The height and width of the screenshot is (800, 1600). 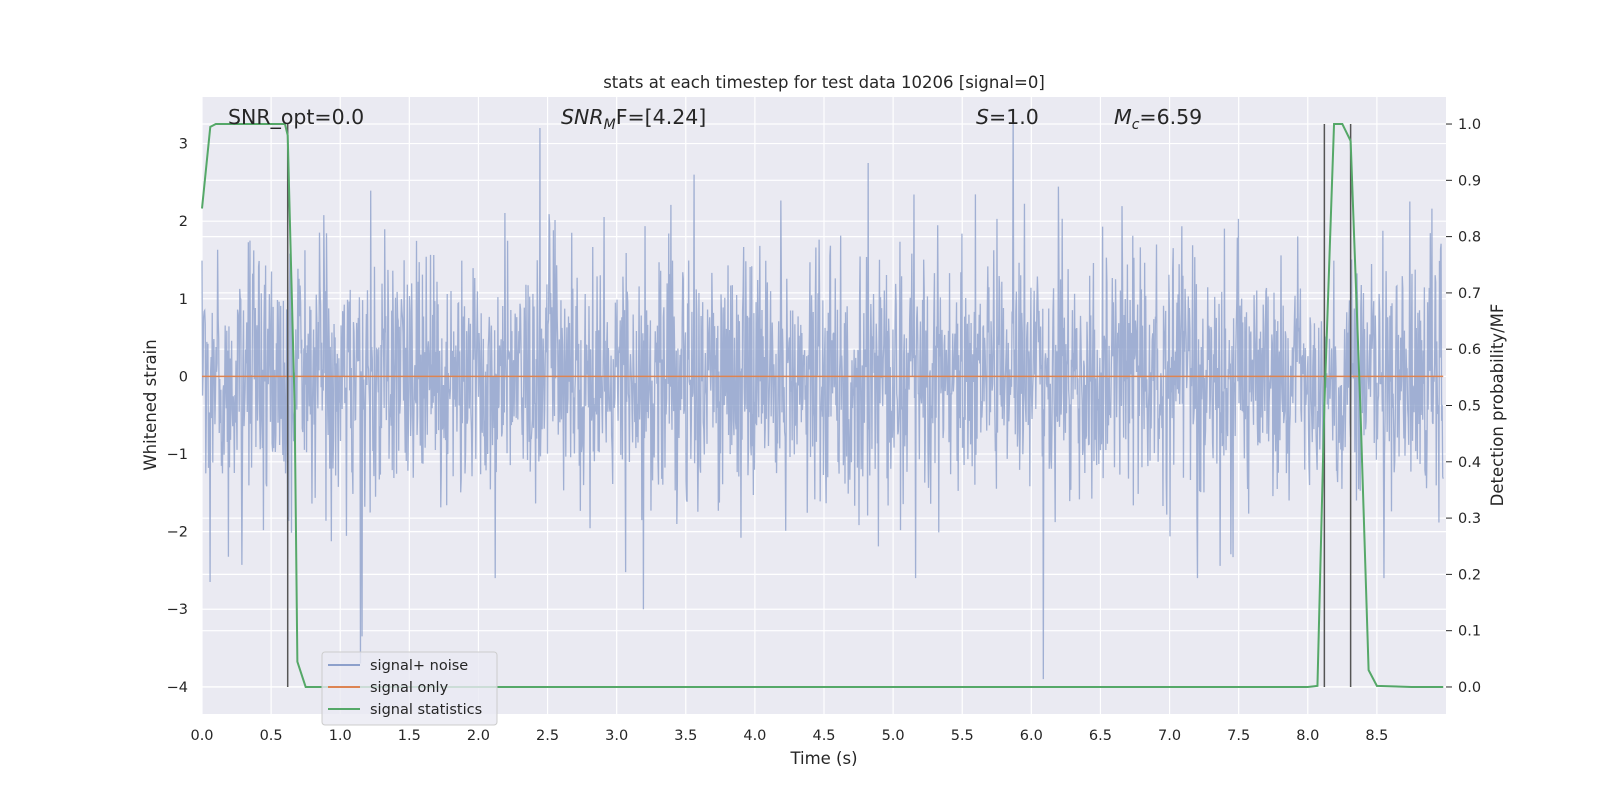 What do you see at coordinates (1376, 736) in the screenshot?
I see `x-tick-label: 8.5` at bounding box center [1376, 736].